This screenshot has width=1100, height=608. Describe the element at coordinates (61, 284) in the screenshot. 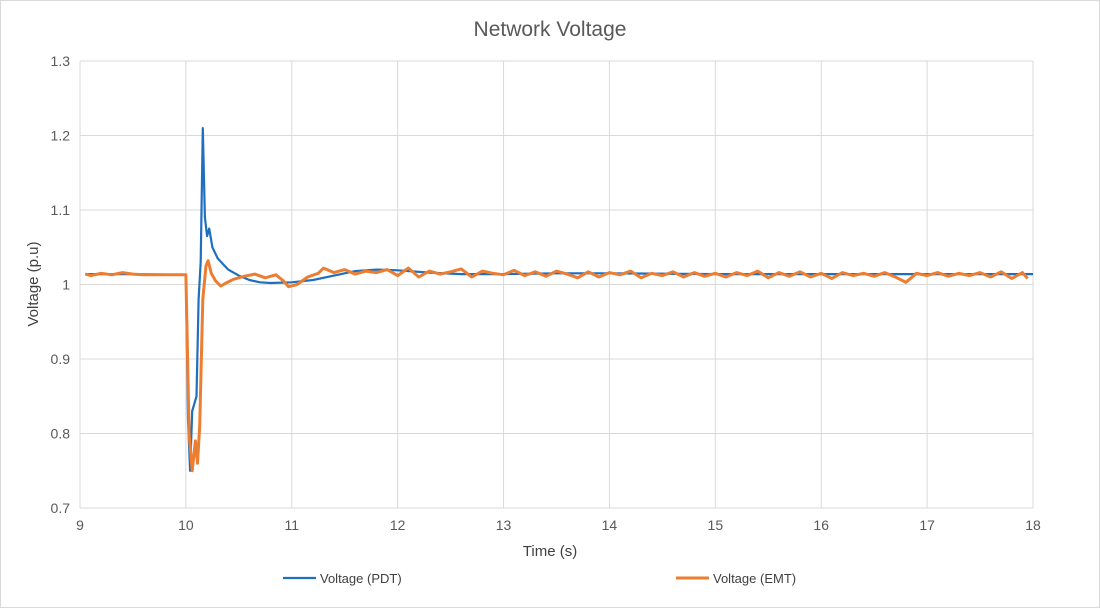

I see `y-tick-labels: 0.7 0.8 0.9 1 1.1 1.2 1.3` at that location.